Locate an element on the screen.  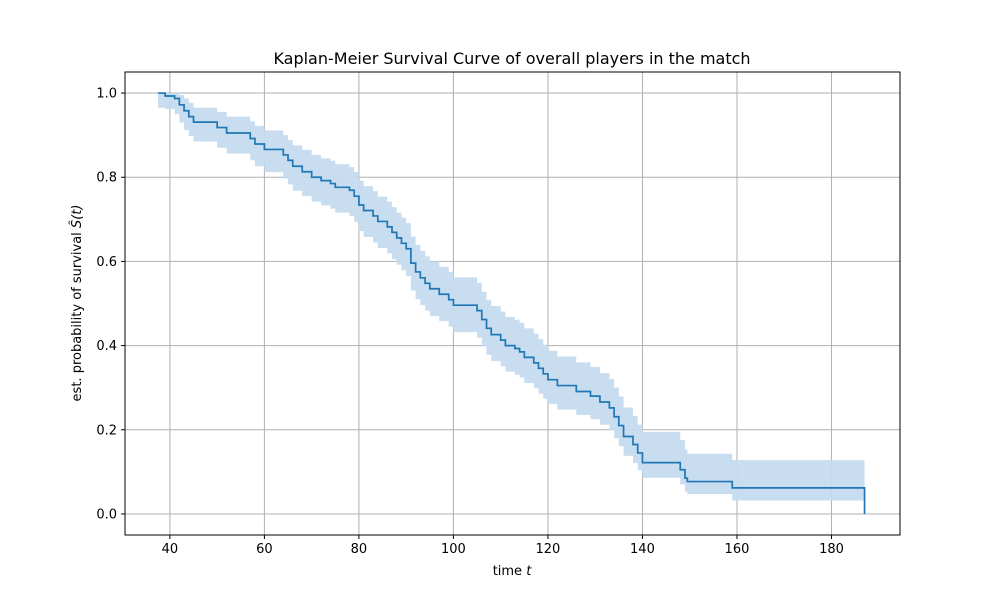
y-tick-label: 0.8 is located at coordinates (106, 178).